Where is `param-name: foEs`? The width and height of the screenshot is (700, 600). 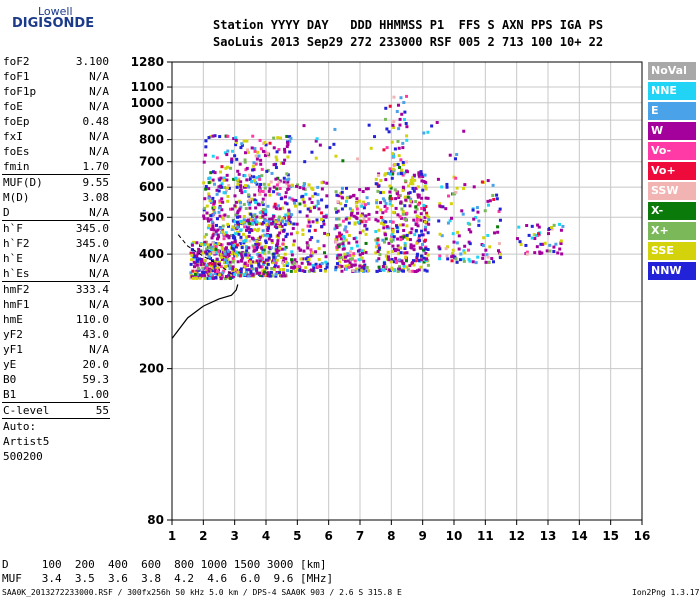
param-name: foEs is located at coordinates (16, 151).